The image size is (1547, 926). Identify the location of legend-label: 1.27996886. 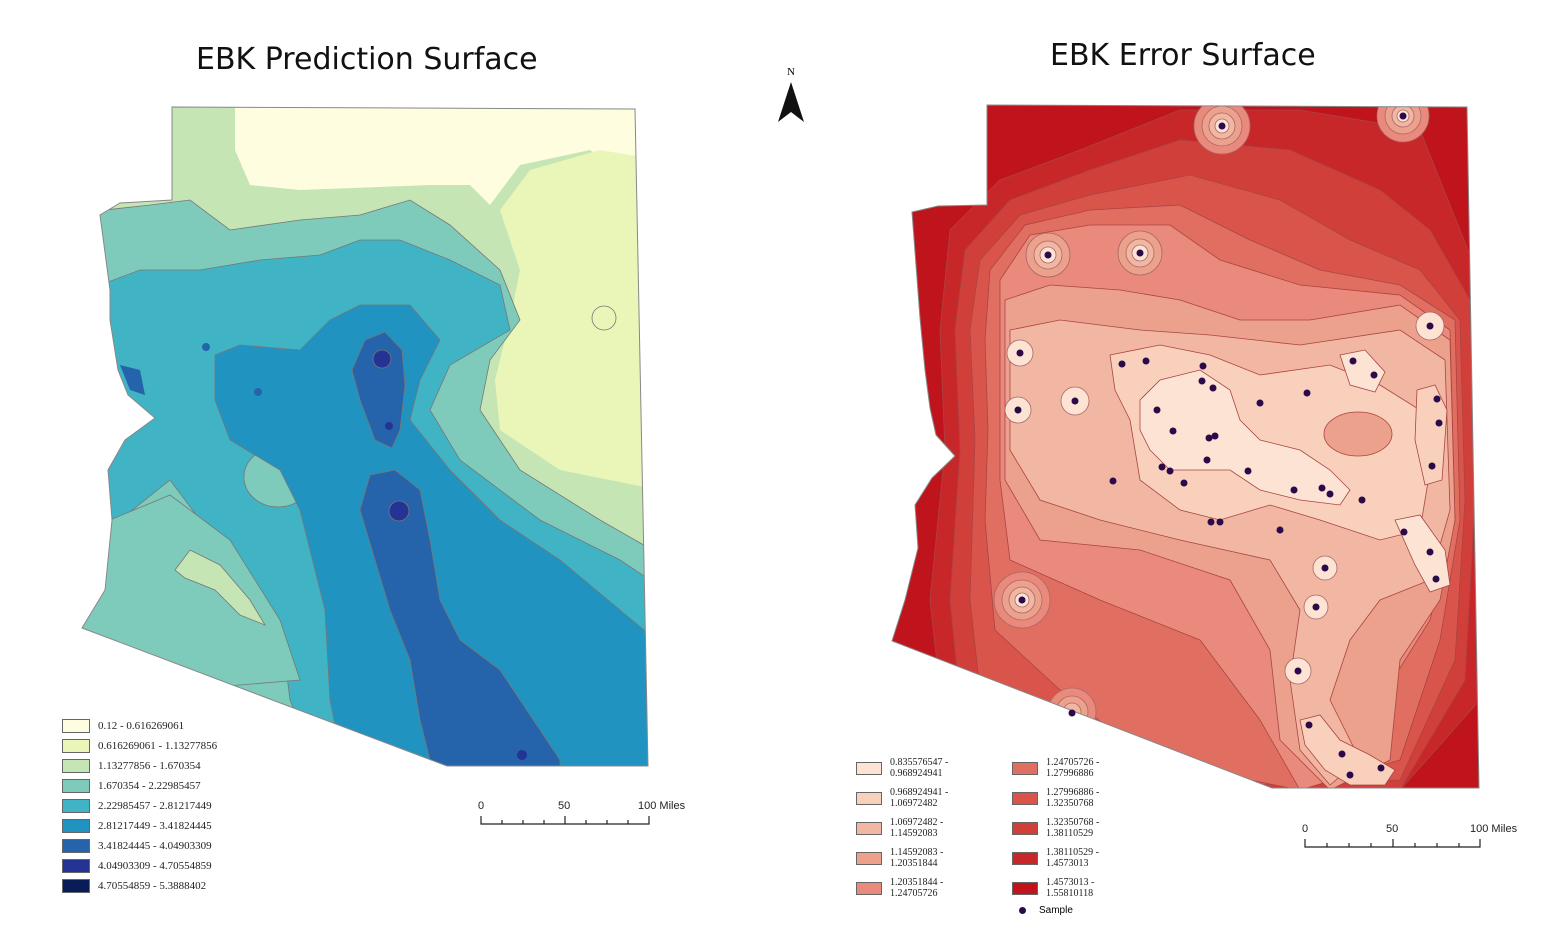
(1070, 773).